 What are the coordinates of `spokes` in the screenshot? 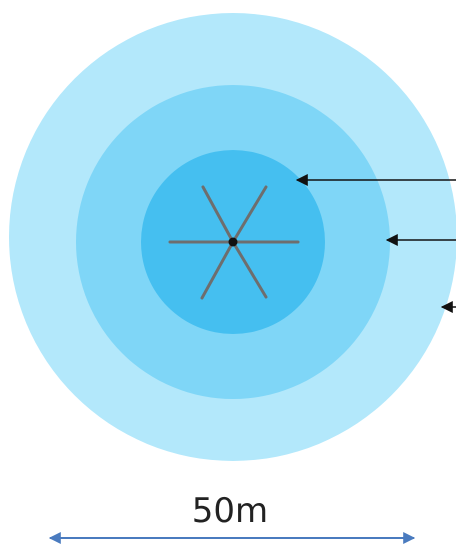 It's located at (234, 242).